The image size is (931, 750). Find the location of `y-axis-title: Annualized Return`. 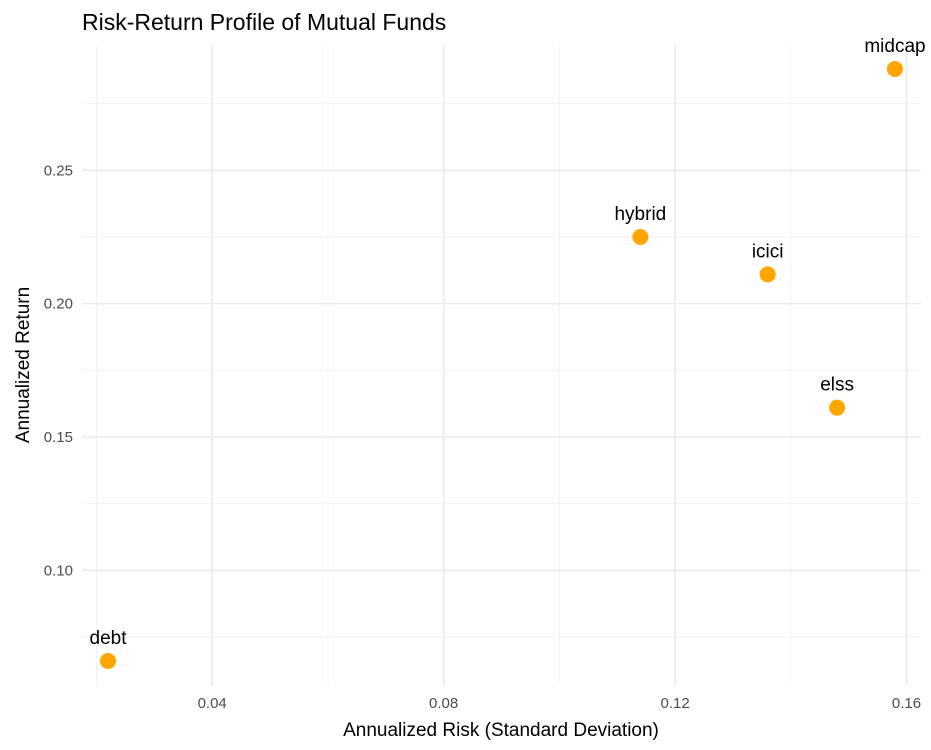

y-axis-title: Annualized Return is located at coordinates (23, 365).